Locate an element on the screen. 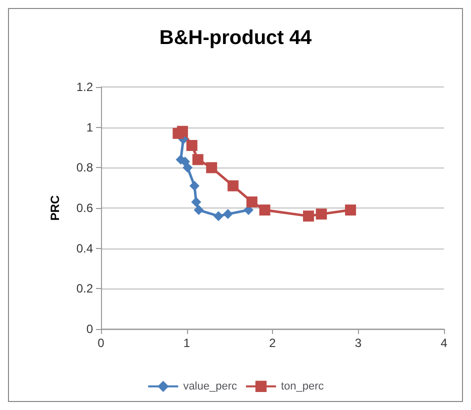 The image size is (471, 410). y-tick-label: 1.2 is located at coordinates (85, 87).